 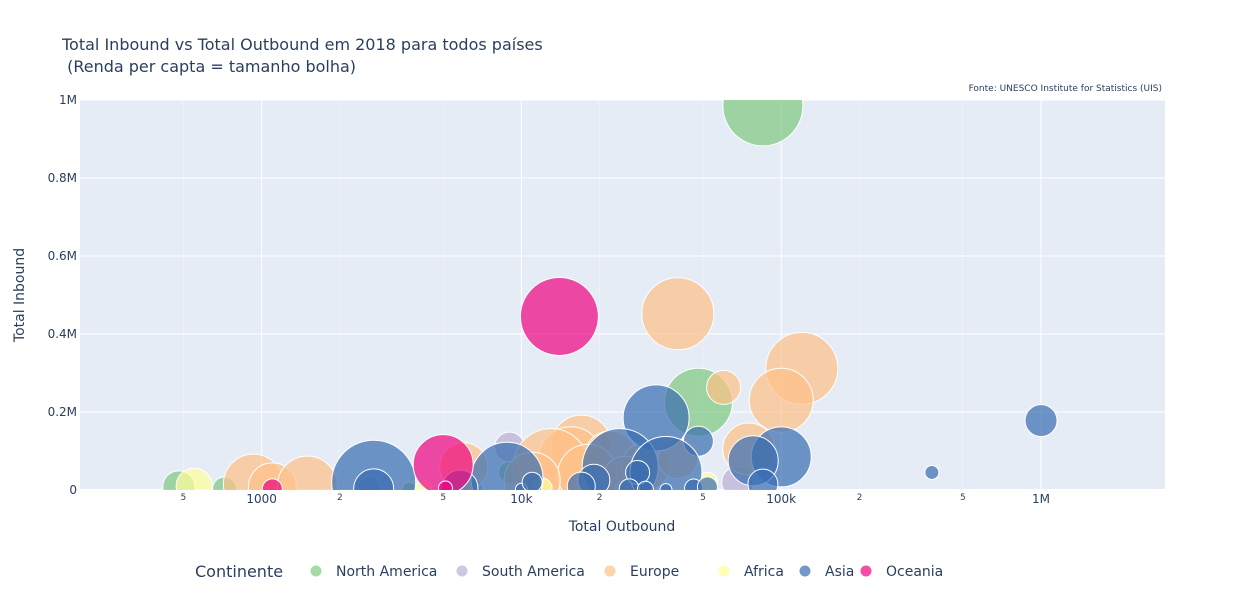 I want to click on legend-label: Europe, so click(x=654, y=572).